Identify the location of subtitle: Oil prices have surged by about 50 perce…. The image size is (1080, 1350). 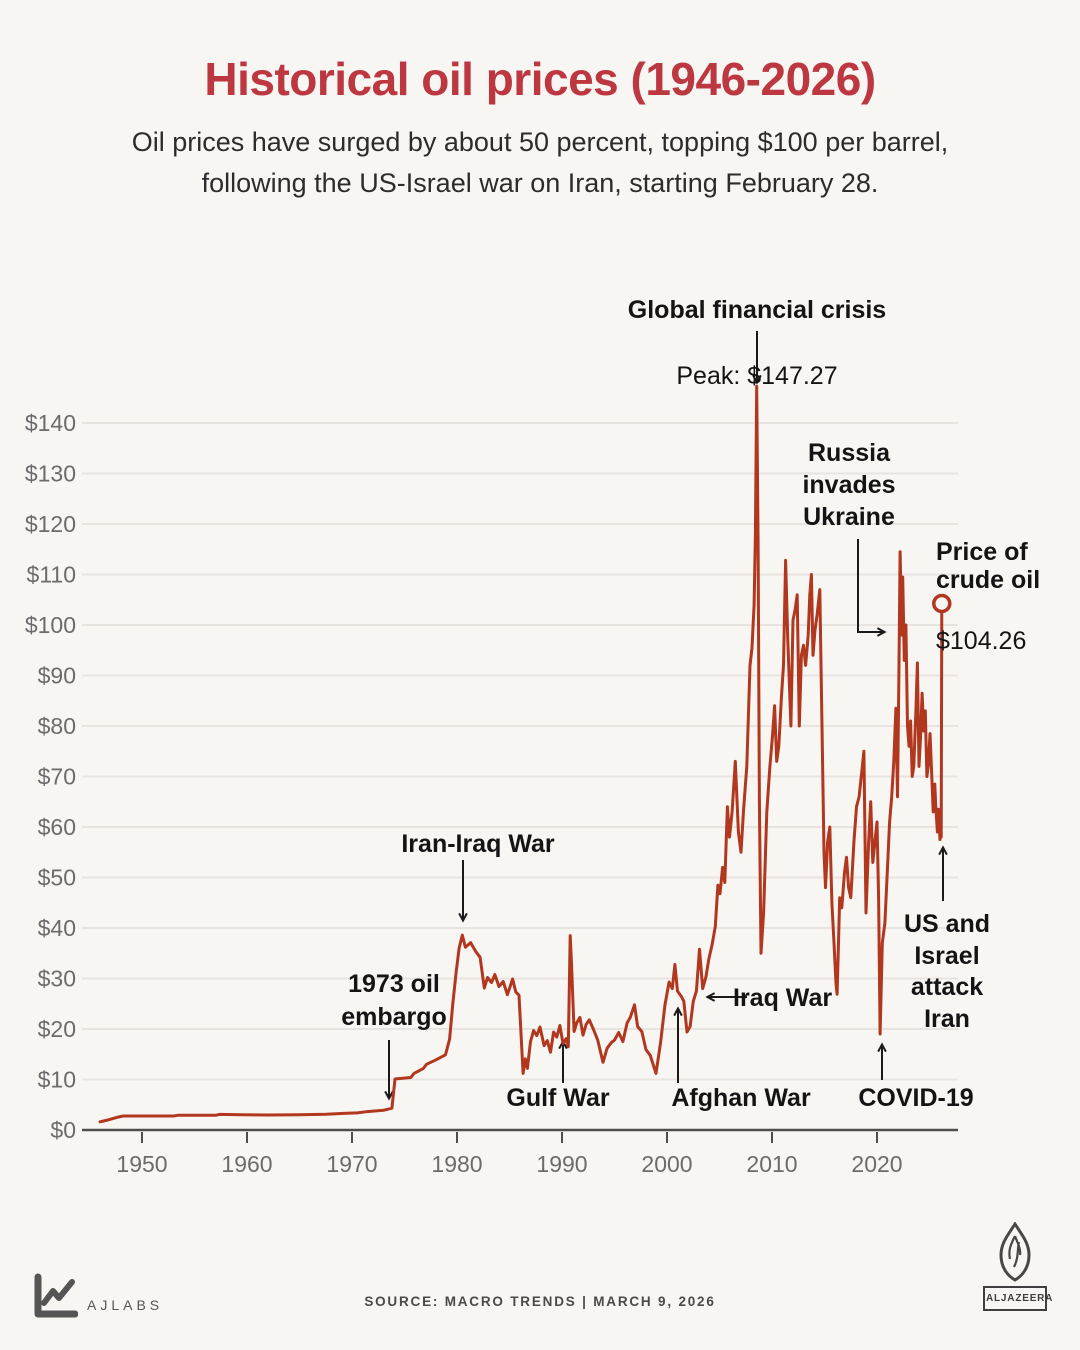
(540, 162).